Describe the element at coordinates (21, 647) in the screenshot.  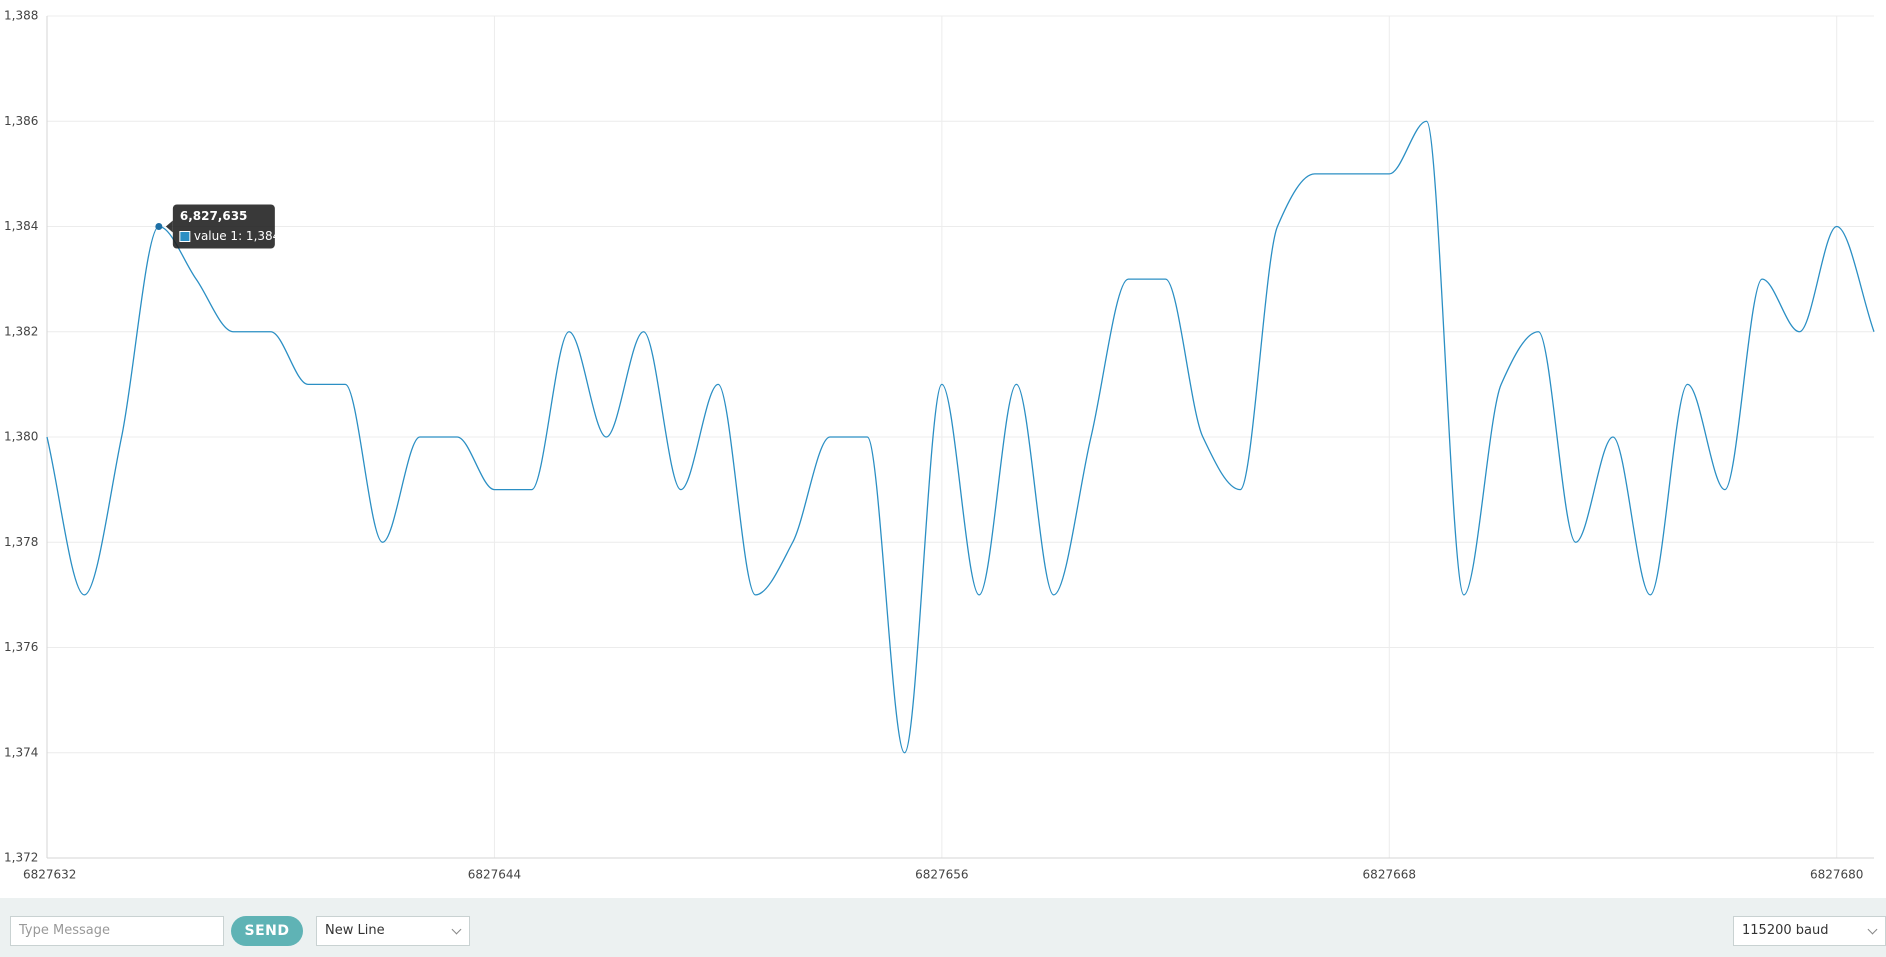
I see `y-tick-label: 1,376` at that location.